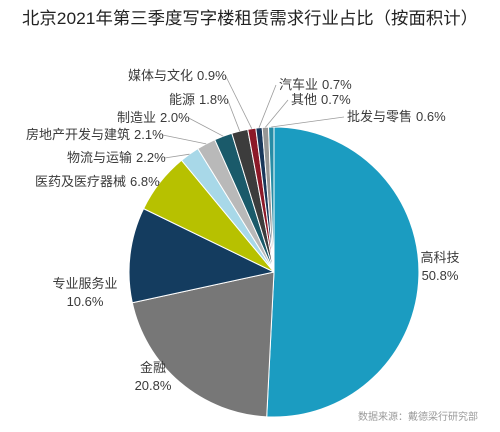 This screenshot has height=432, width=500. I want to click on slice-label-automotive: 汽车业 0.7%, so click(315, 84).